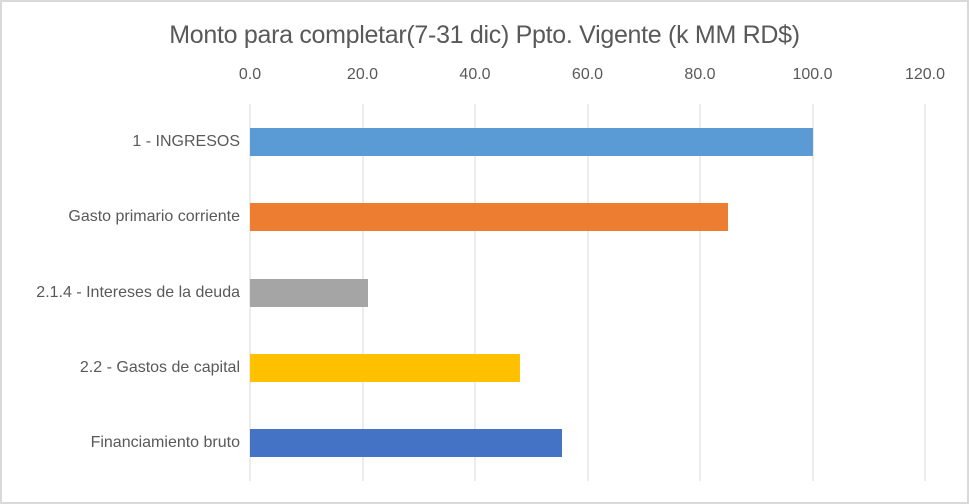  I want to click on x-axis-tick-label: 80.0, so click(700, 74).